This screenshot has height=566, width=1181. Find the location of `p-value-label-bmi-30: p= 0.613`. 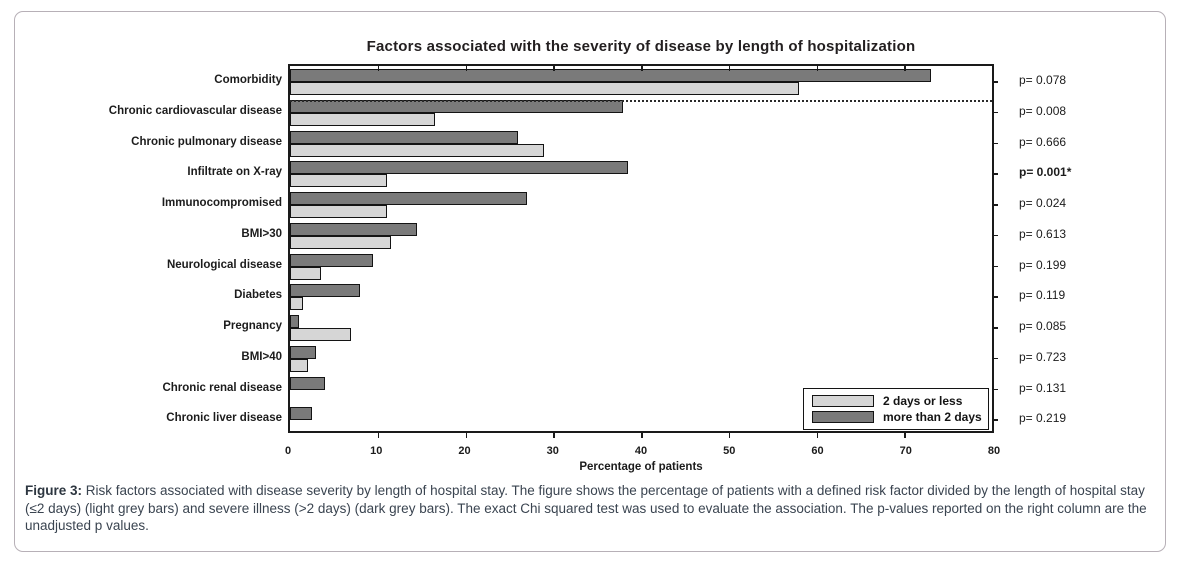

p-value-label-bmi-30: p= 0.613 is located at coordinates (1043, 233).